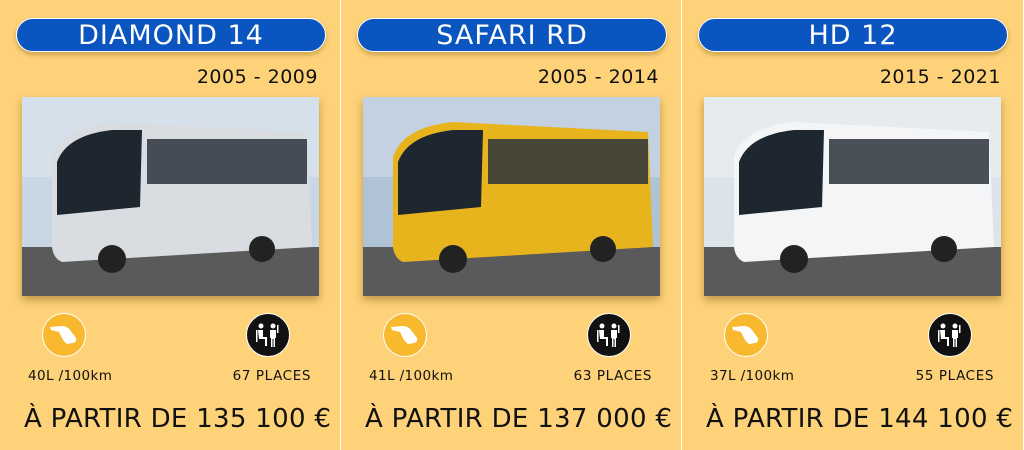 The height and width of the screenshot is (450, 1024). I want to click on fuel-consumption: 40L /100km, so click(70, 376).